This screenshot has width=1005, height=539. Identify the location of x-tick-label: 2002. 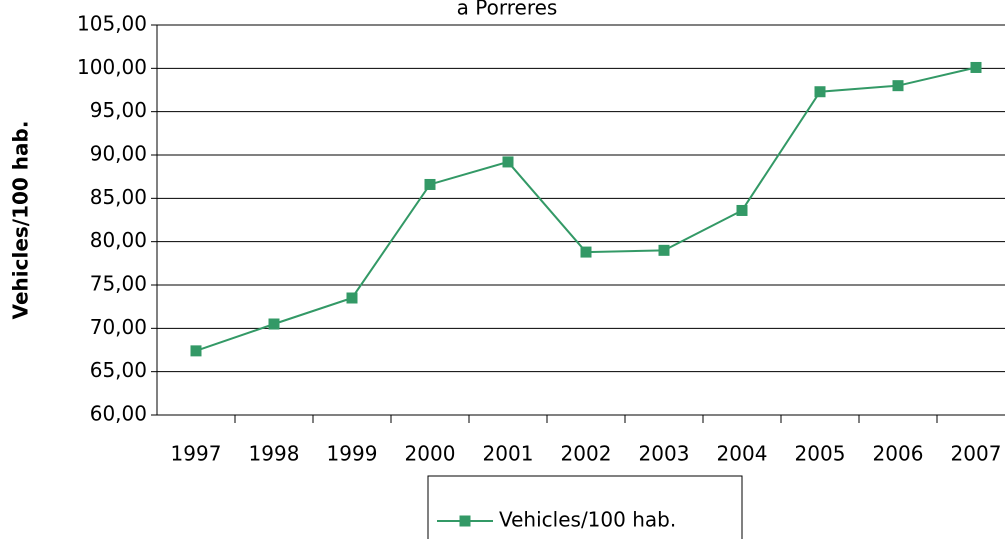
(586, 454).